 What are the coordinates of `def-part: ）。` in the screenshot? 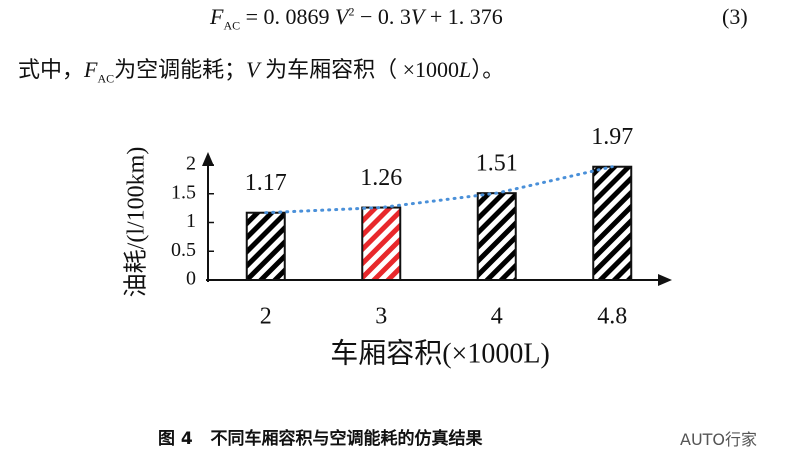 It's located at (488, 69).